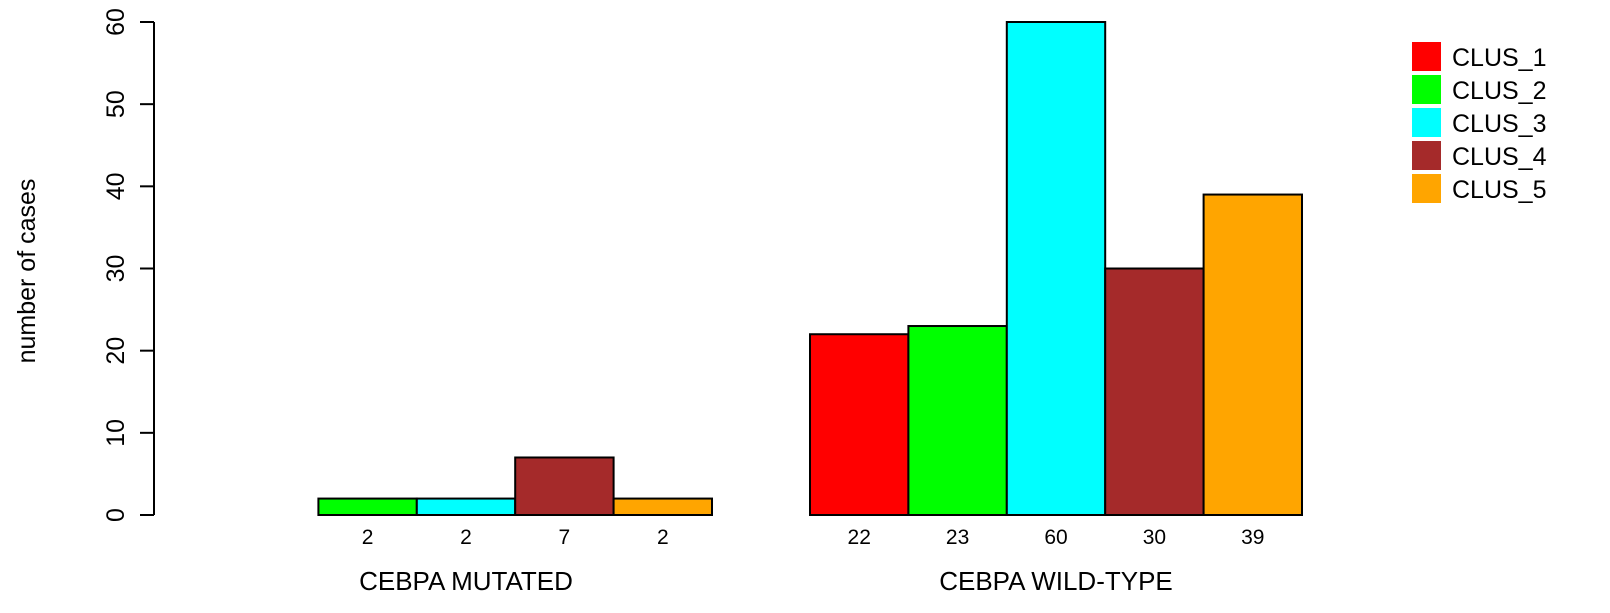 The height and width of the screenshot is (613, 1610). I want to click on legend-item: CLUS_4, so click(1479, 156).